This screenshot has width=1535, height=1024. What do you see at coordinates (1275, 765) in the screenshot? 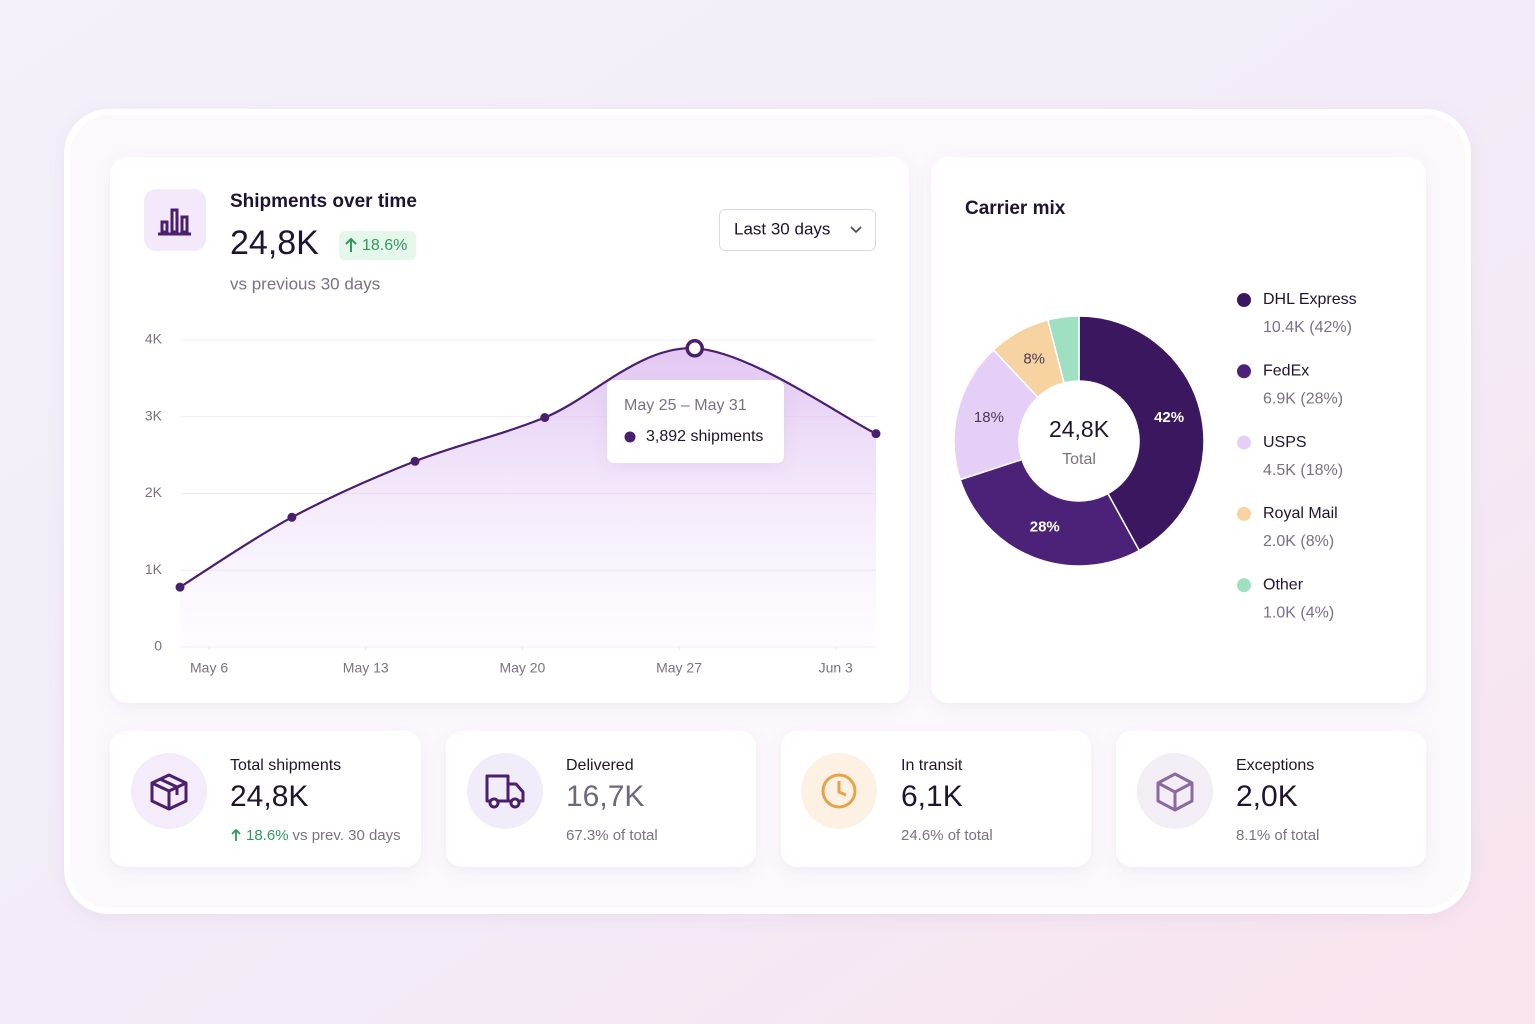
I see `kpi-label: Exceptions` at bounding box center [1275, 765].